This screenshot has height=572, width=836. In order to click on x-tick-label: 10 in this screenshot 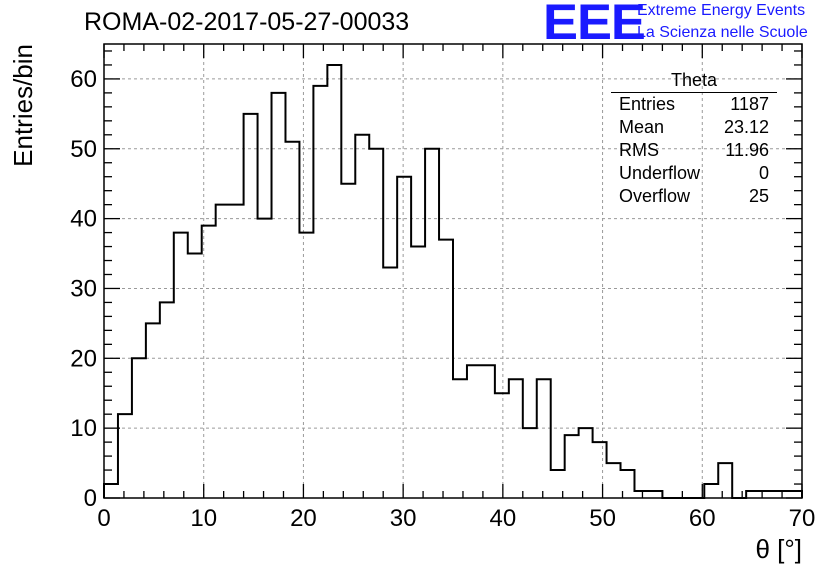, I will do `click(203, 518)`.